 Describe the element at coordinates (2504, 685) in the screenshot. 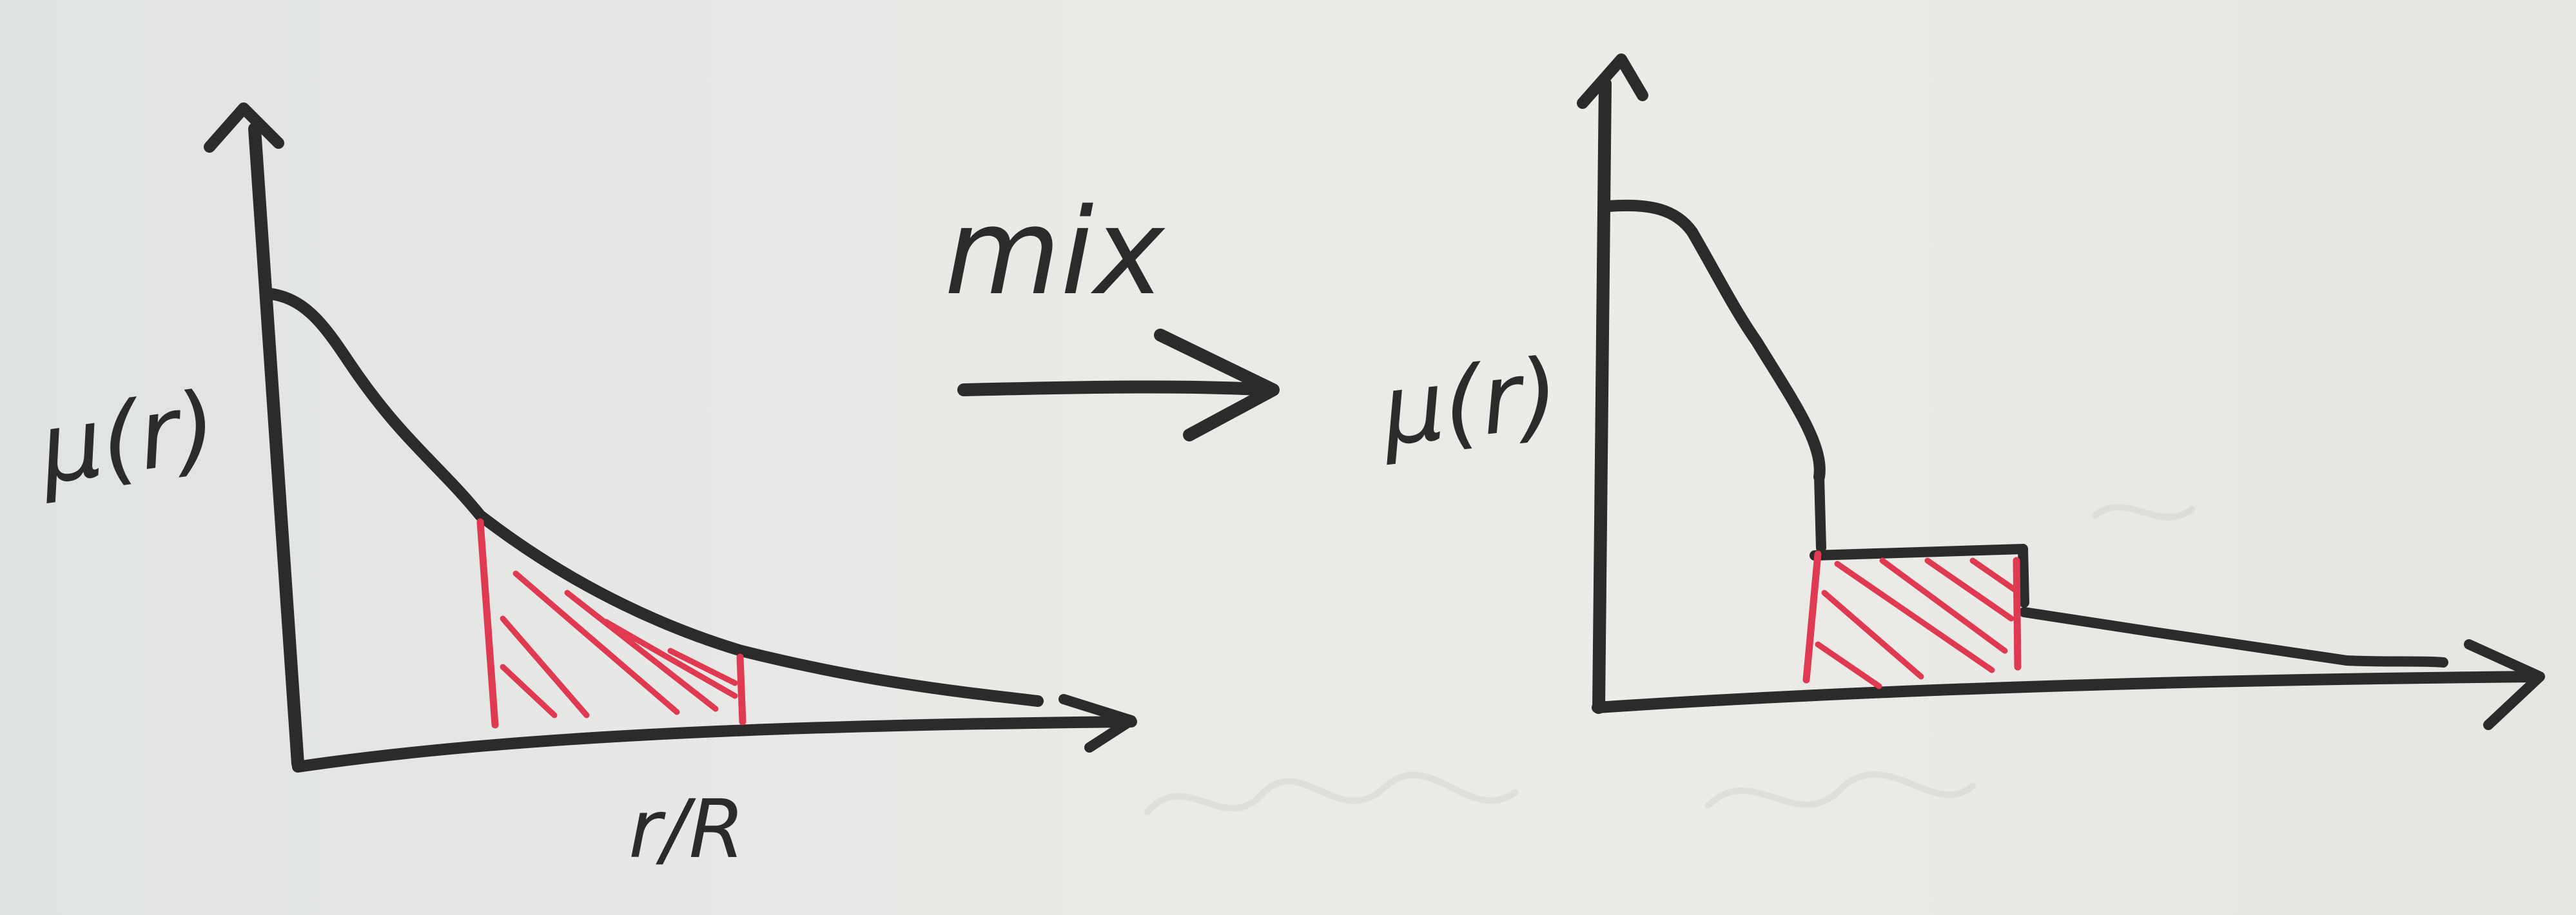

I see `right-x-axis-arrowhead` at that location.